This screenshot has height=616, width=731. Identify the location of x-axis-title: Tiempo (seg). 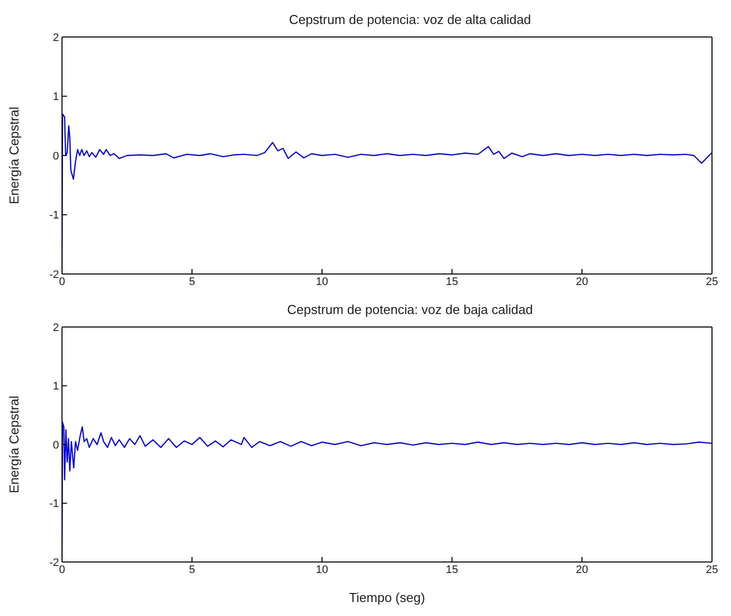
(387, 597).